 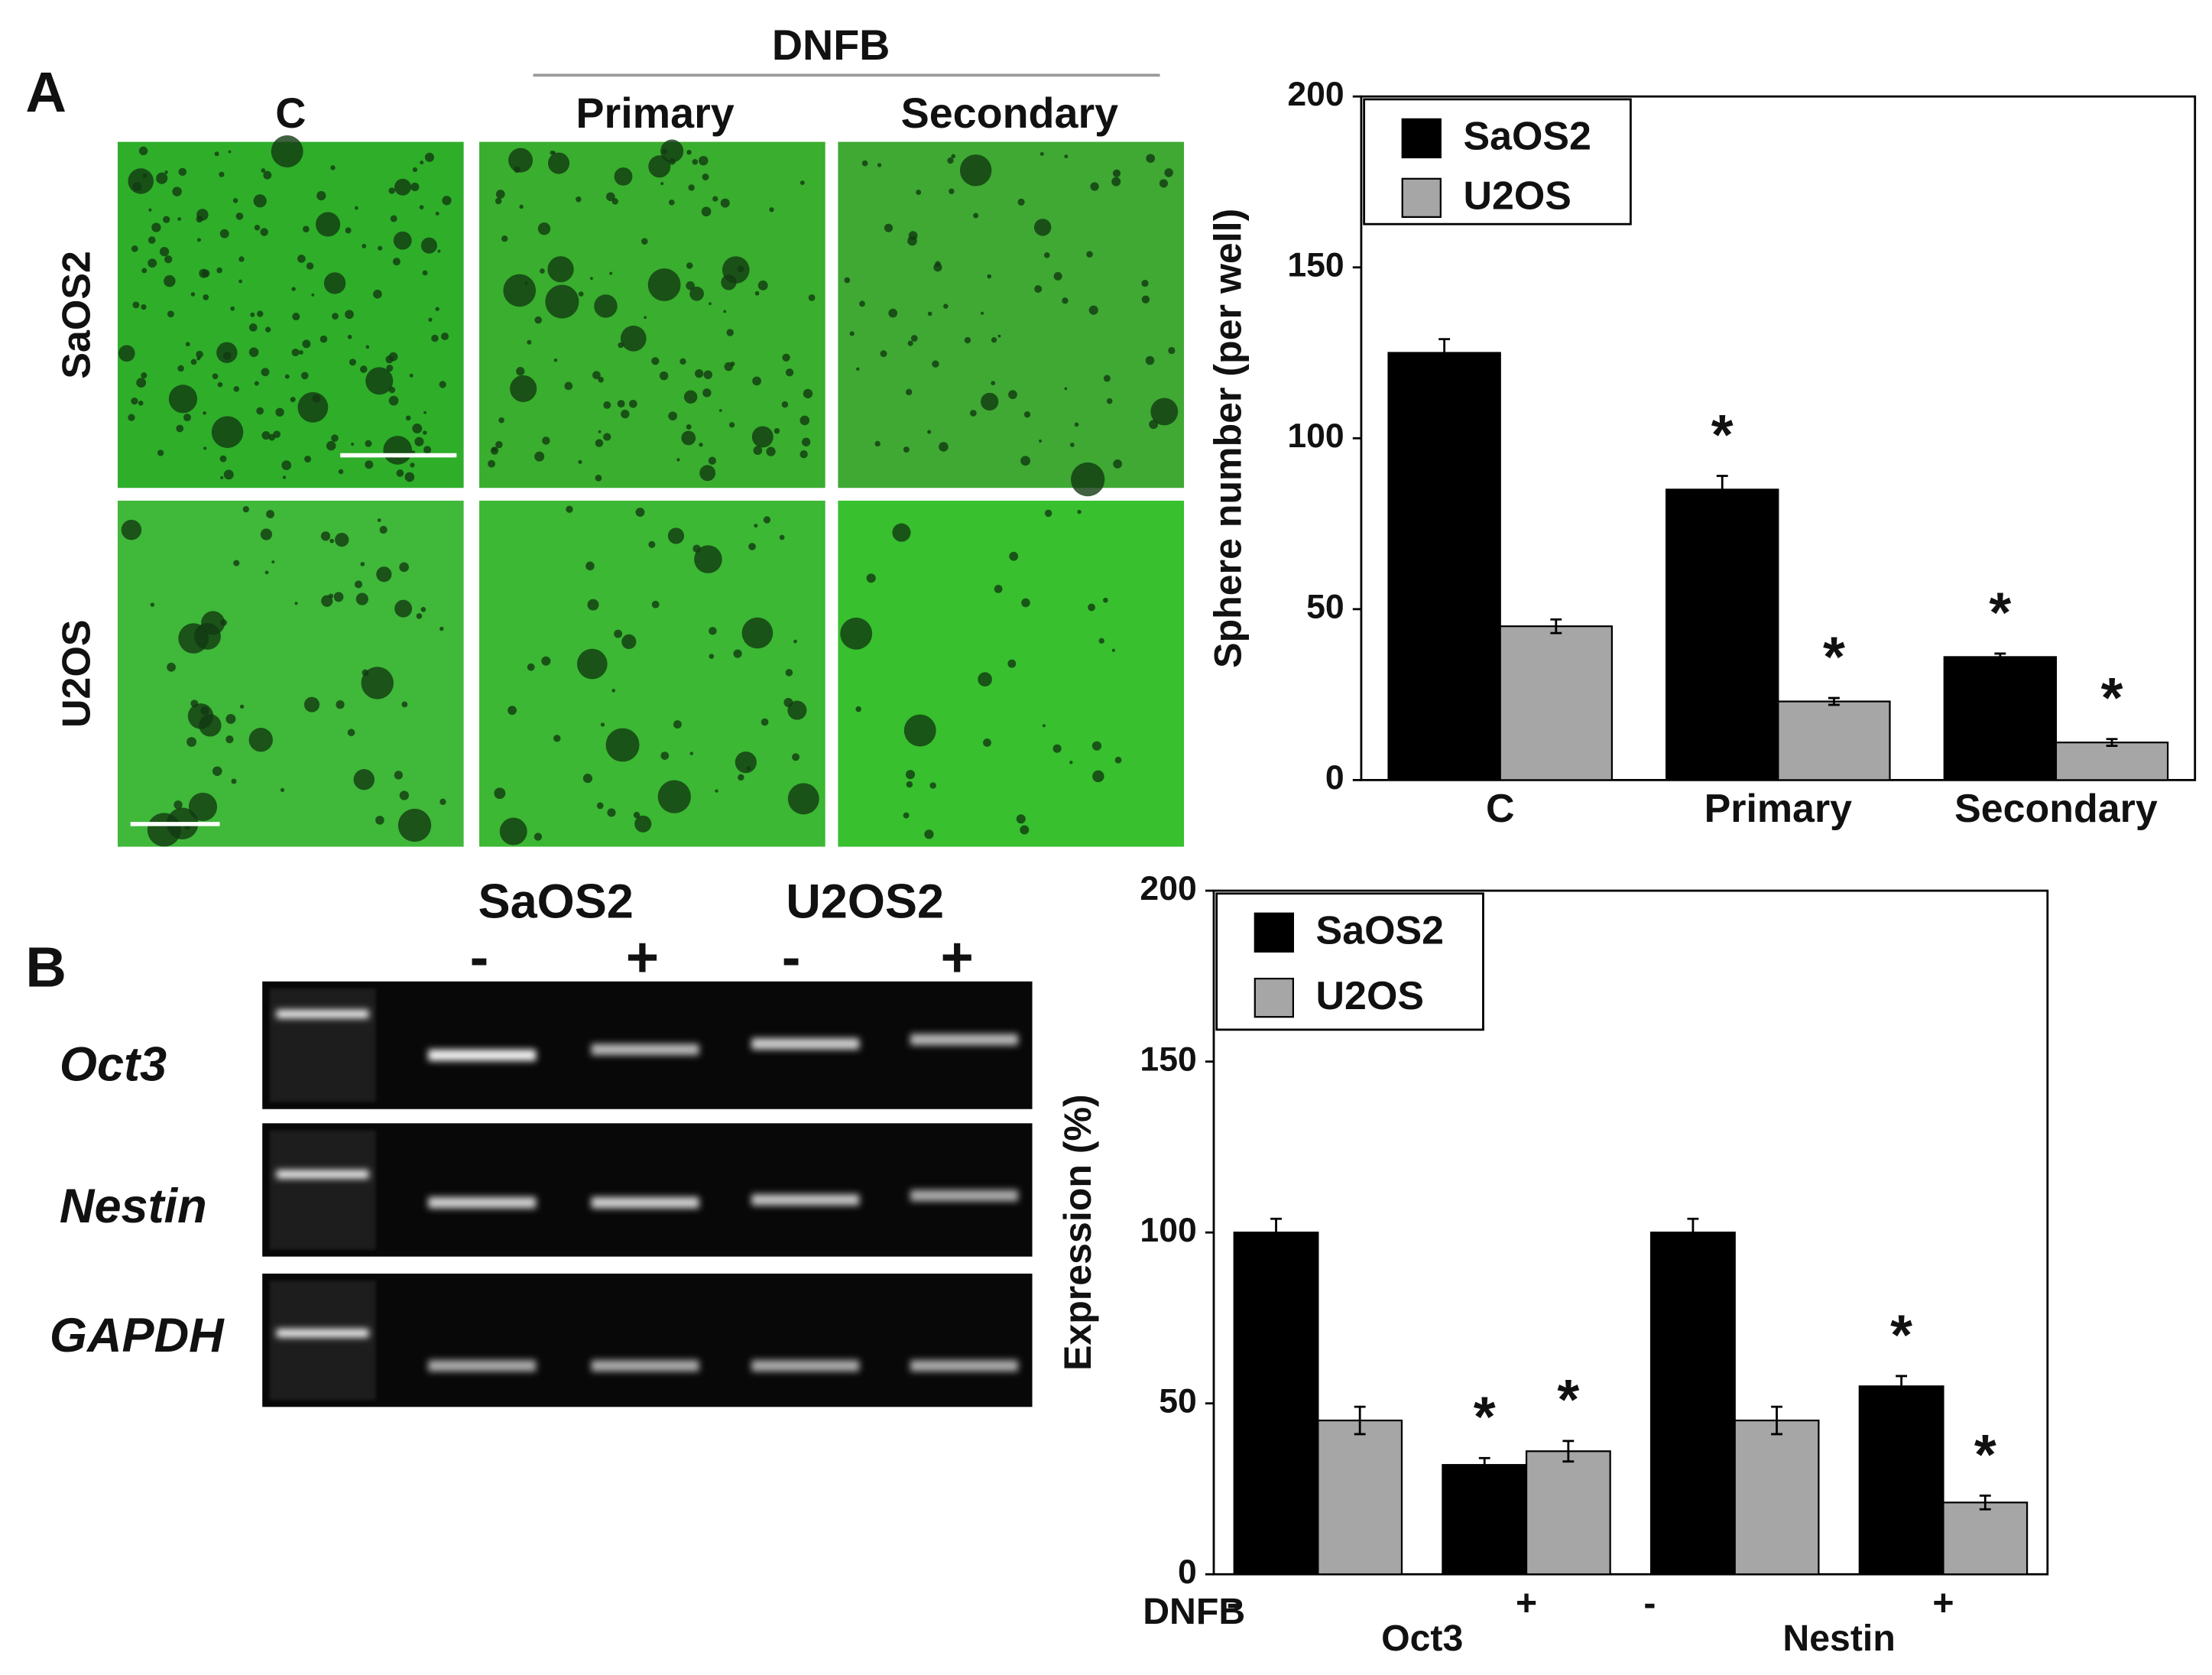 What do you see at coordinates (1194, 1611) in the screenshot?
I see `x-axis-label: DNFB` at bounding box center [1194, 1611].